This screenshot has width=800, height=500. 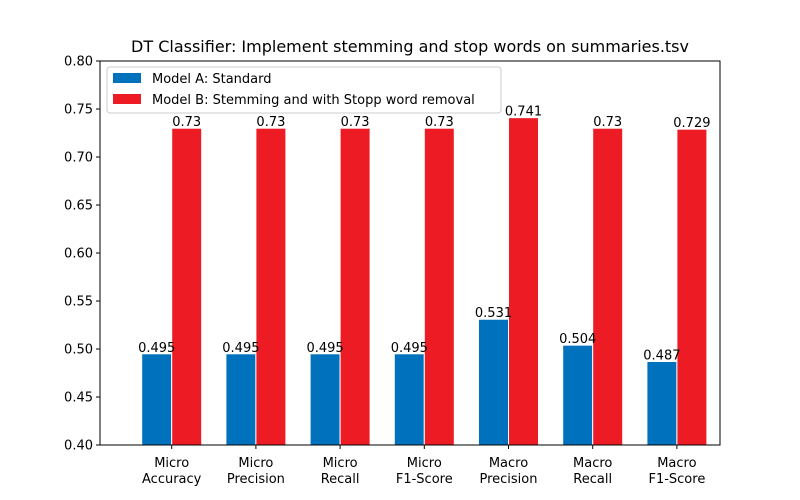 I want to click on legend-entry: Model A: Standard, so click(x=211, y=79).